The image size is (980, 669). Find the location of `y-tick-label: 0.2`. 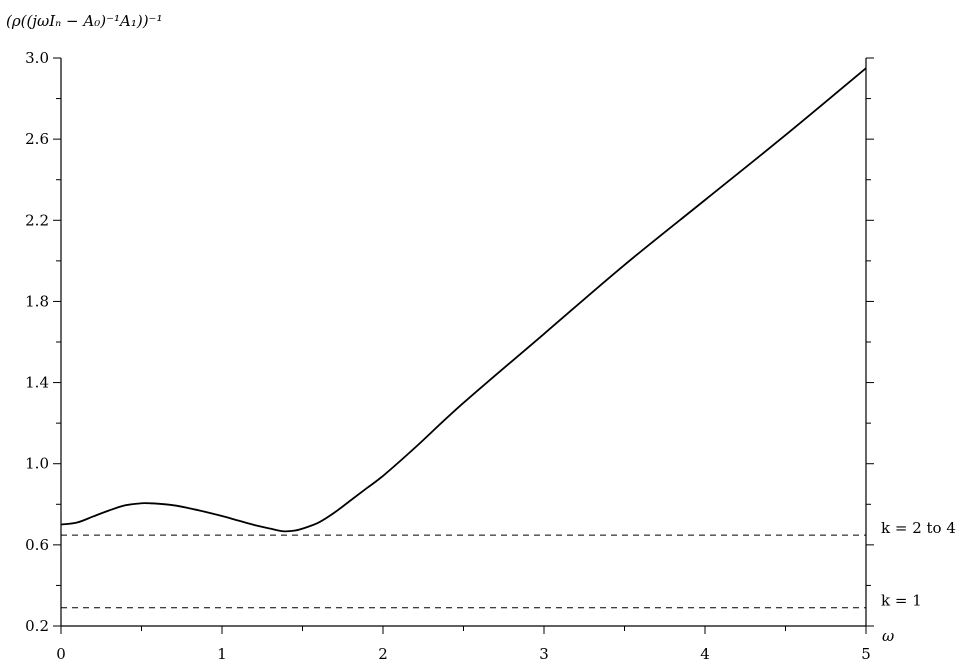

y-tick-label: 0.2 is located at coordinates (37, 626).